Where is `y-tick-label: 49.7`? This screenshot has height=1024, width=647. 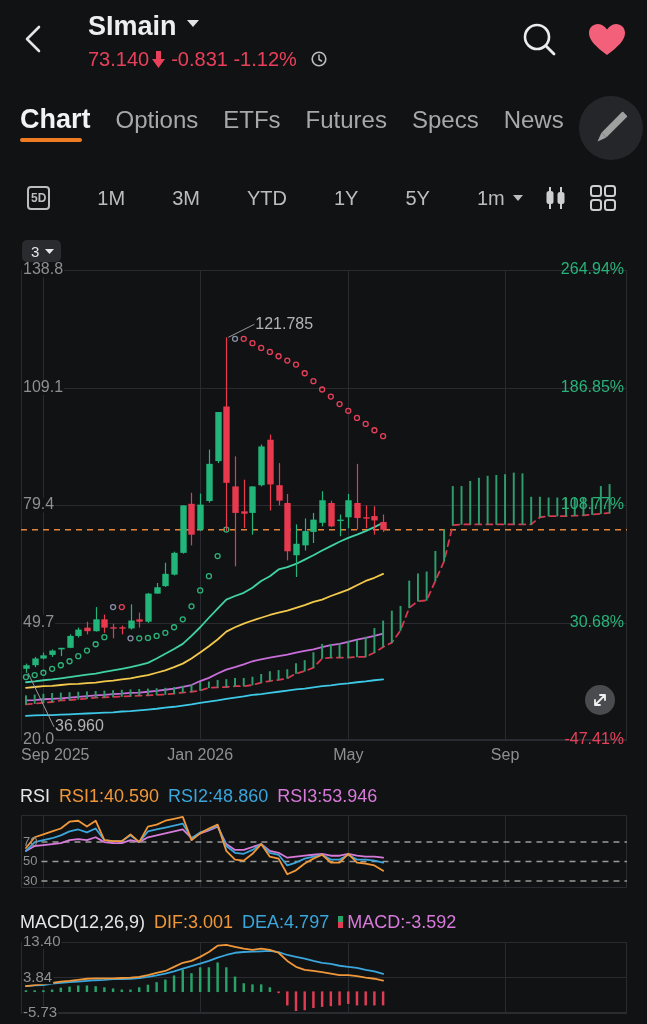
y-tick-label: 49.7 is located at coordinates (39, 621).